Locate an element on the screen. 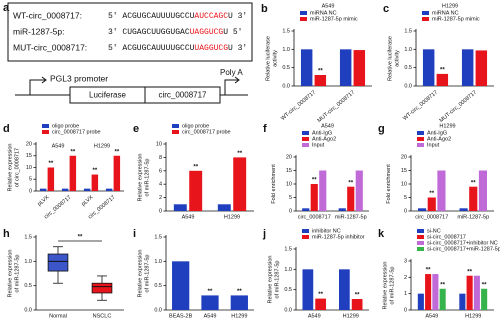 Image resolution: width=500 pixels, height=324 pixels. x-tick-label: NSCLC is located at coordinates (102, 316).